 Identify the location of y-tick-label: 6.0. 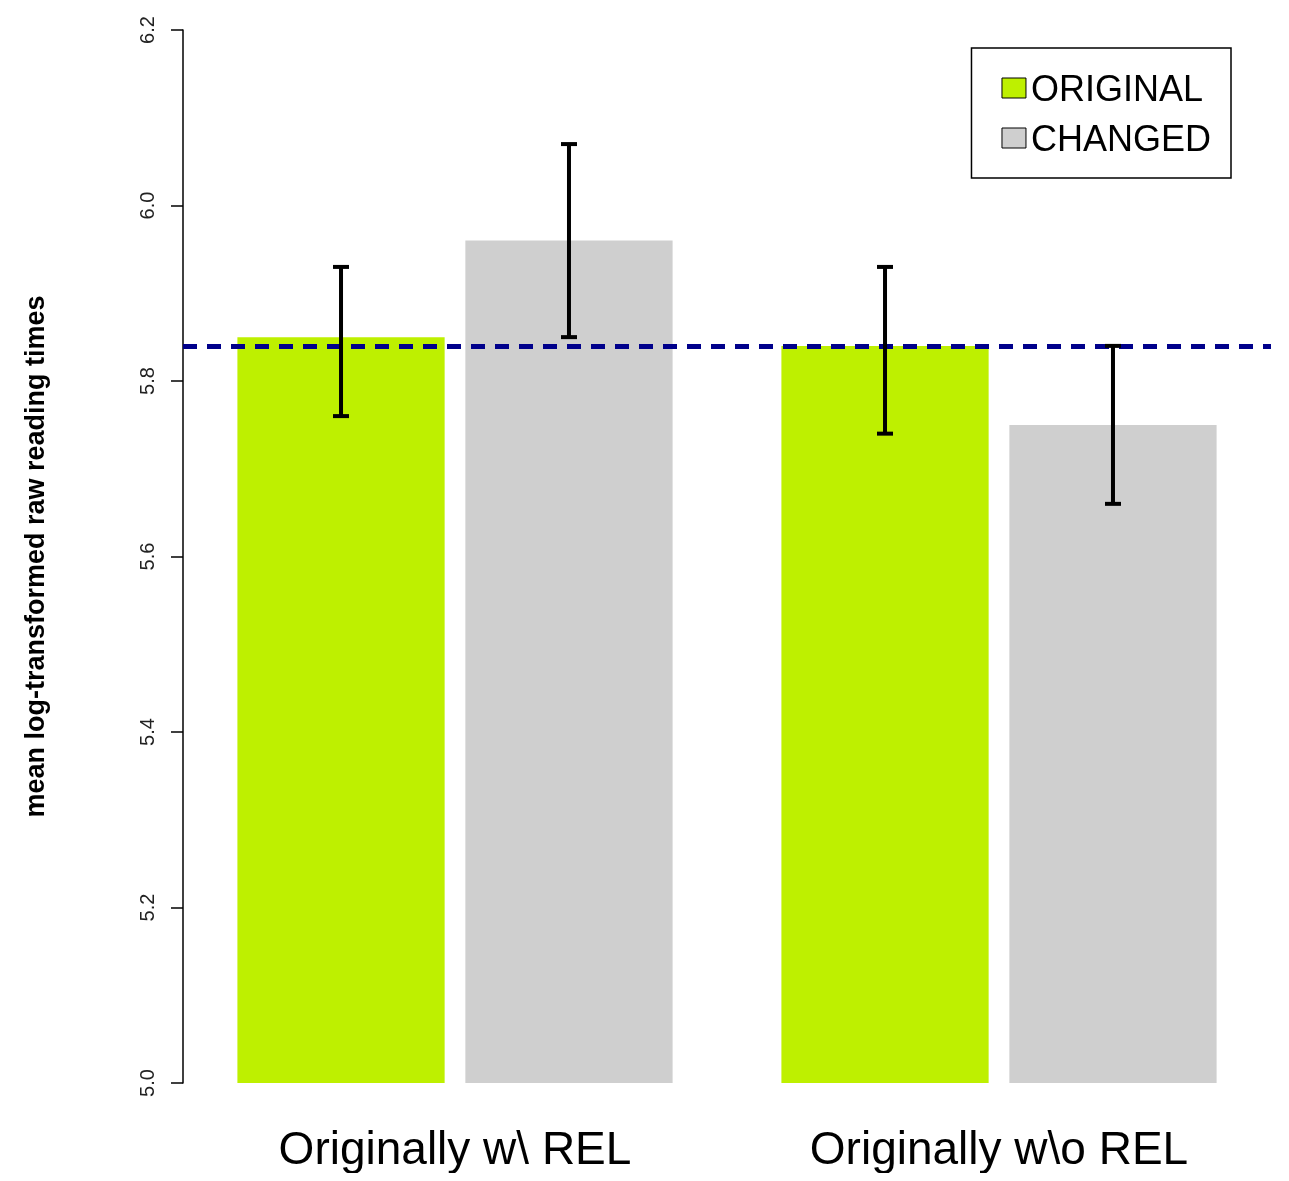
(147, 205).